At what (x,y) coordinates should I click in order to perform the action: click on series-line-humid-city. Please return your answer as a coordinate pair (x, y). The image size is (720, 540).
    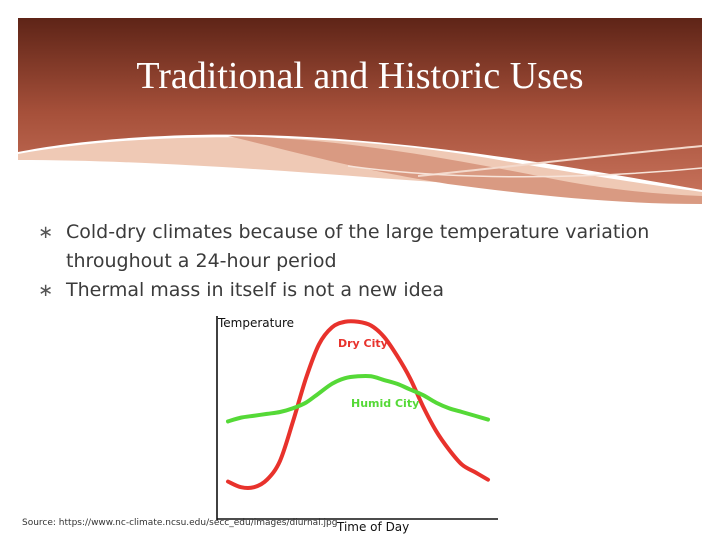
    Looking at the image, I should click on (358, 398).